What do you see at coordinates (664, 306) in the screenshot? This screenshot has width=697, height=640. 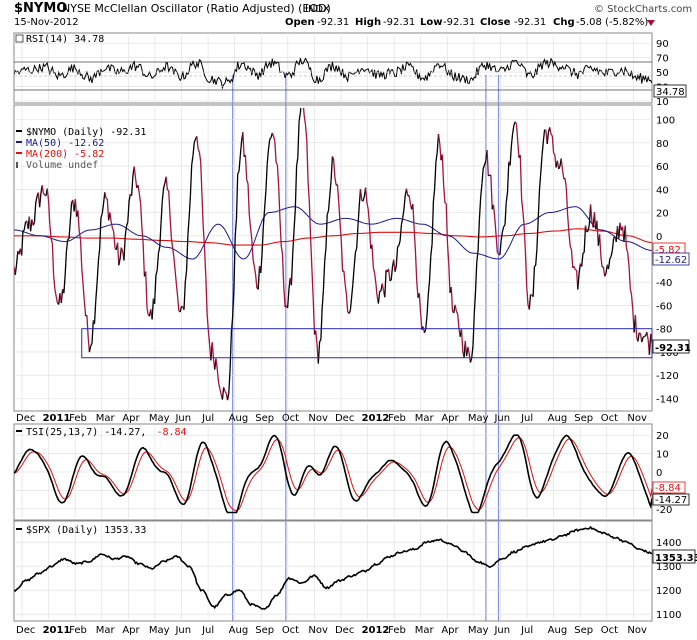 I see `y-tick-label: -60` at bounding box center [664, 306].